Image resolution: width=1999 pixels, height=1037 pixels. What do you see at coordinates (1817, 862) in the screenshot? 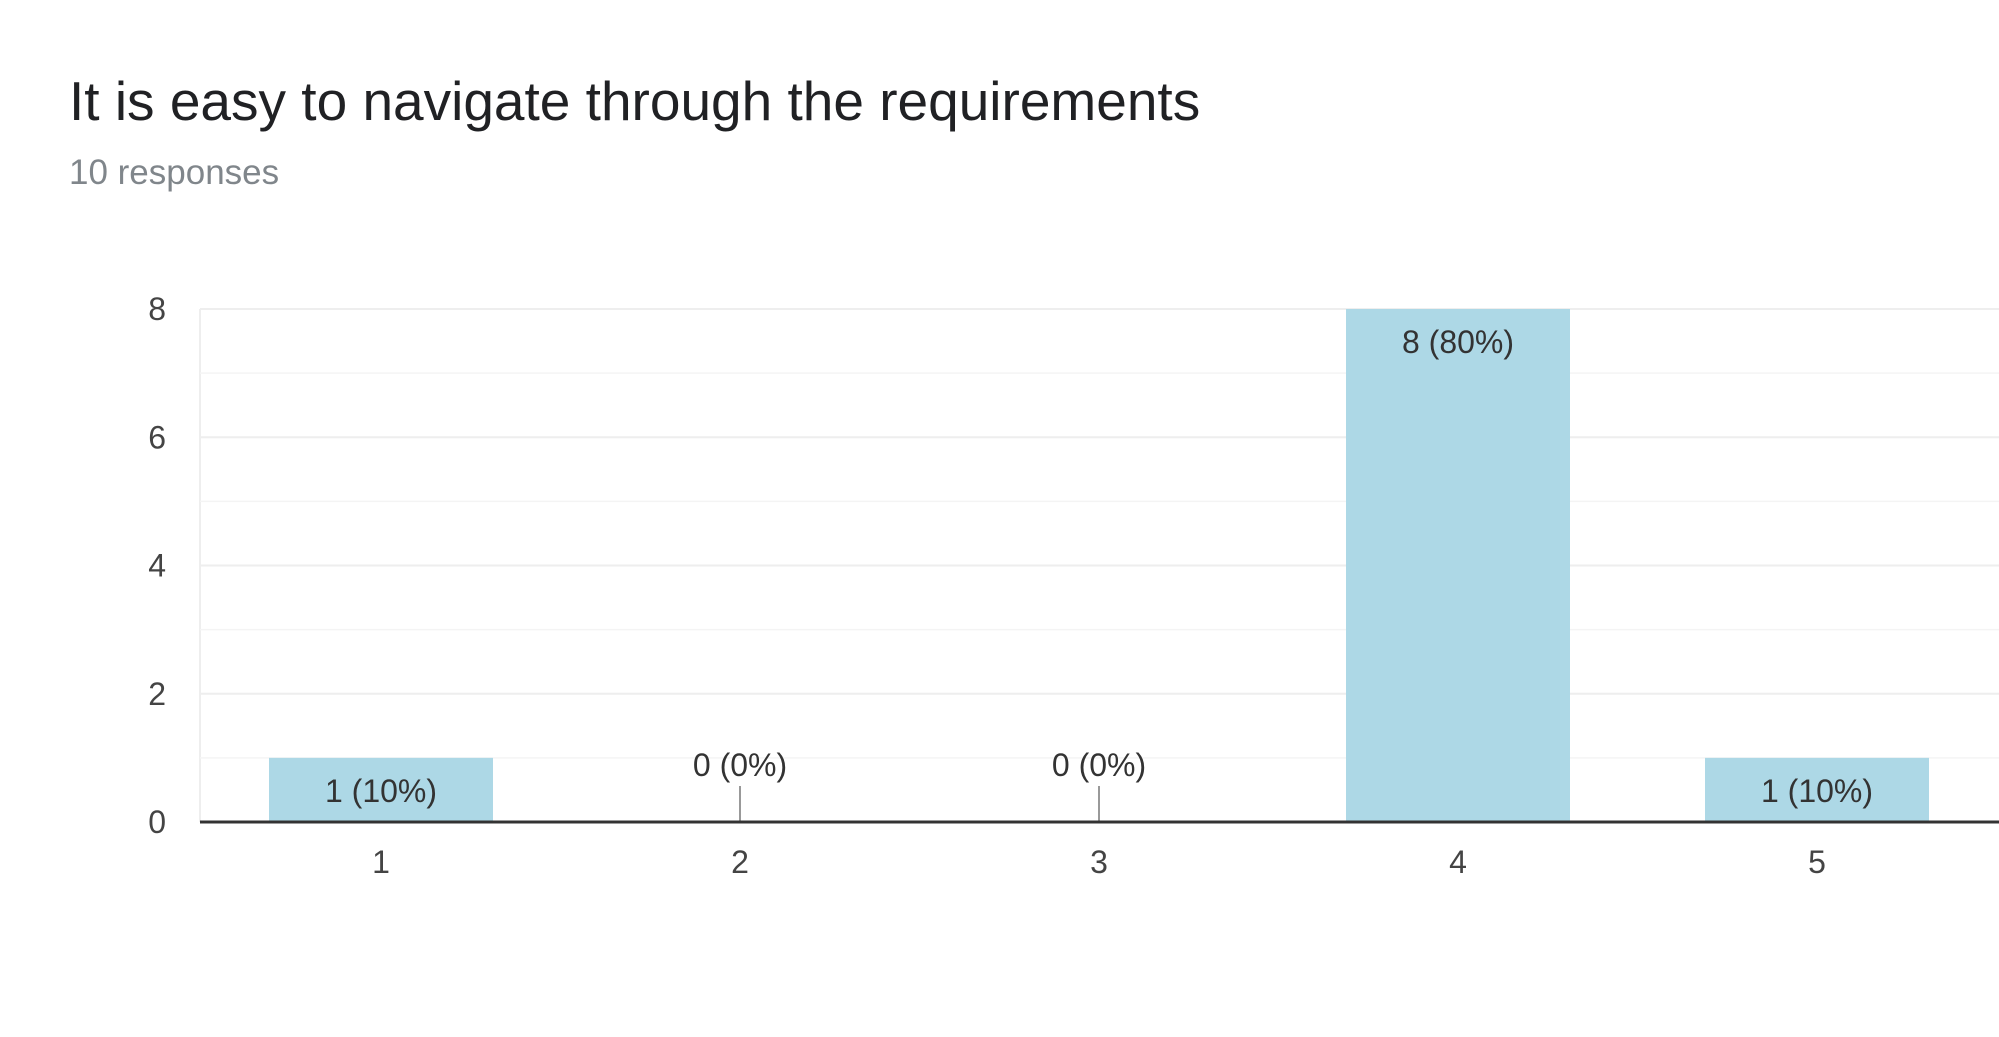
I see `x-tick-label-5: 5` at bounding box center [1817, 862].